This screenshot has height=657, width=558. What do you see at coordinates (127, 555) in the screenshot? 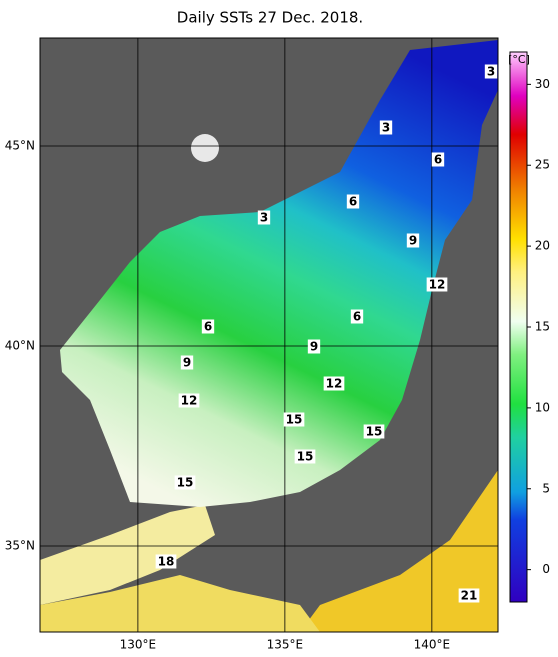
I see `tsushima-sea` at bounding box center [127, 555].